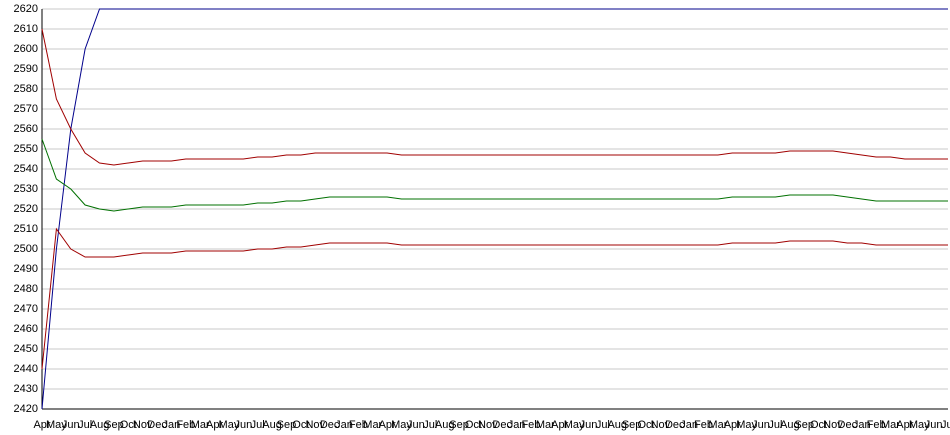  What do you see at coordinates (26, 129) in the screenshot?
I see `y-tick-label: 2560` at bounding box center [26, 129].